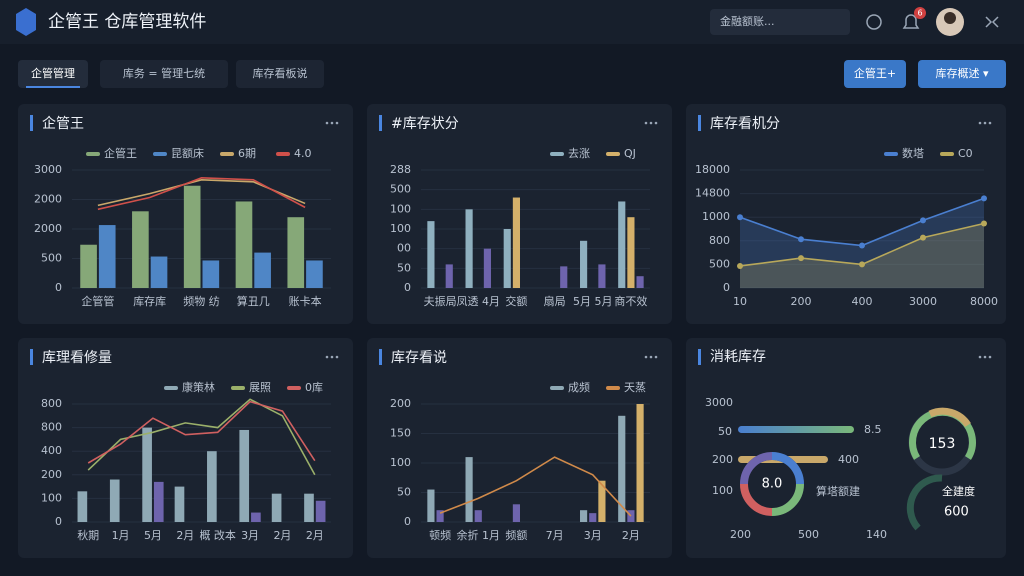 The height and width of the screenshot is (576, 1024). Describe the element at coordinates (635, 387) in the screenshot. I see `legend-label: 天蒸` at that location.